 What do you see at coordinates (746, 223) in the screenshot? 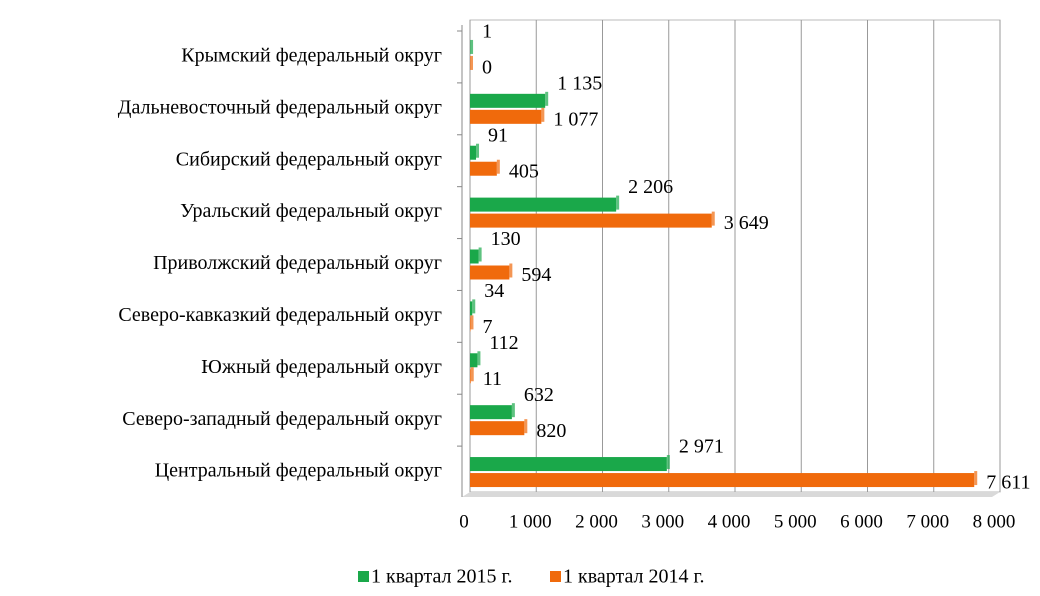
I see `data-label: 3 649` at bounding box center [746, 223].